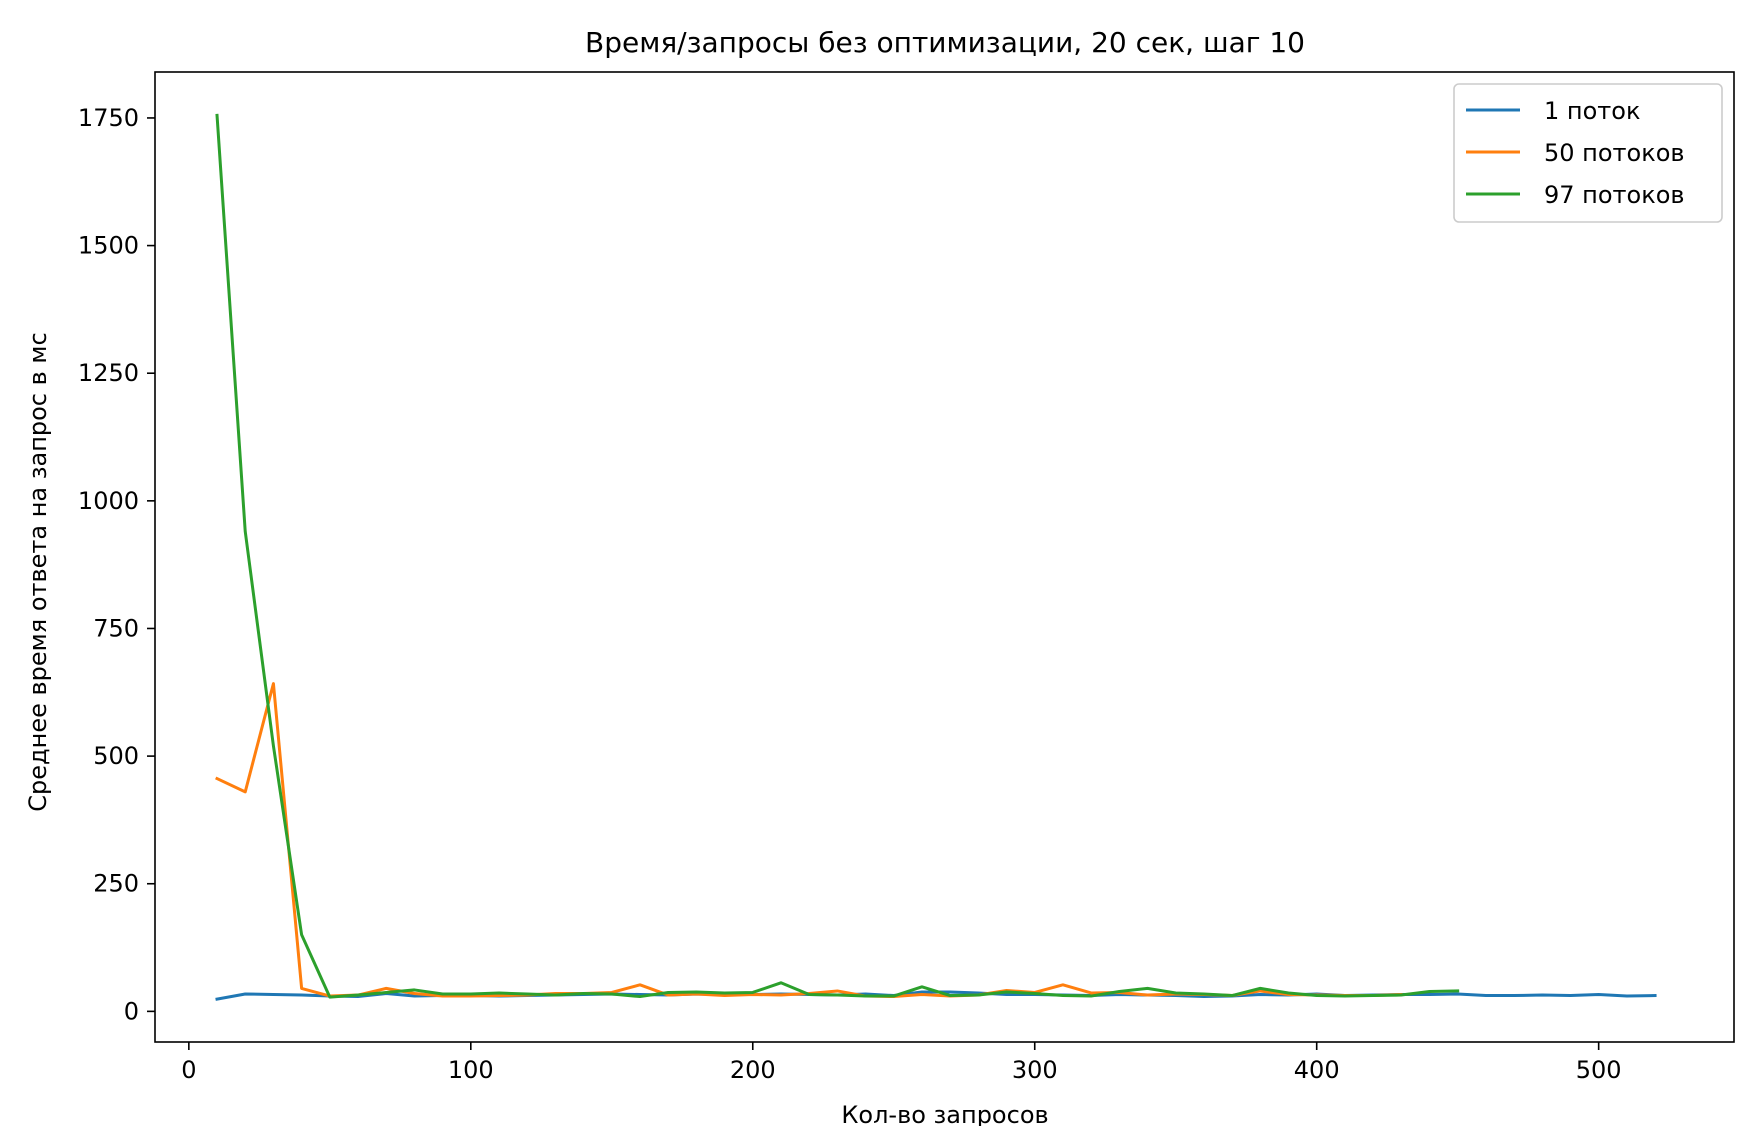 The height and width of the screenshot is (1130, 1758). Describe the element at coordinates (188, 1070) in the screenshot. I see `x-tick-label: 0` at that location.